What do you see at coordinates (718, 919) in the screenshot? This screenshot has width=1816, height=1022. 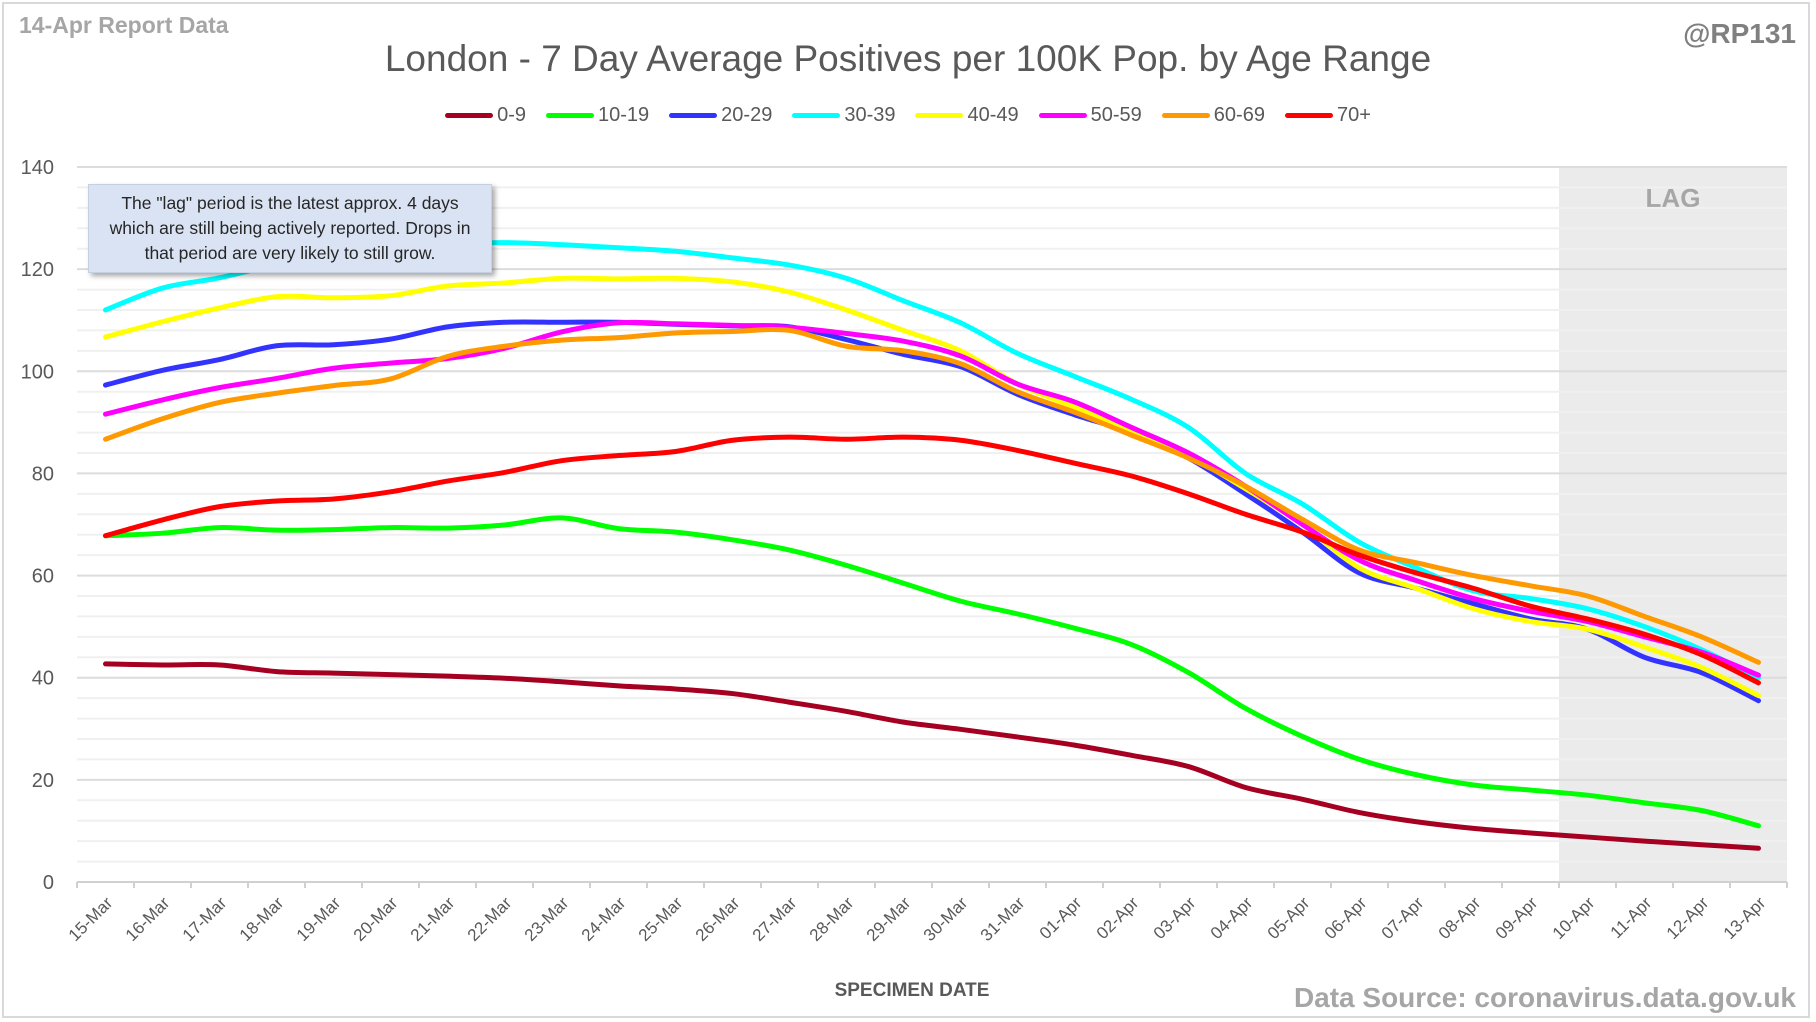 I see `x-tick-label: 26-Mar` at bounding box center [718, 919].